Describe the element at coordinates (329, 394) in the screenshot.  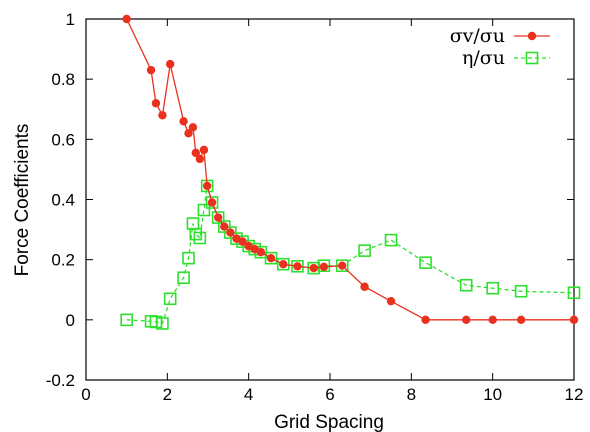
I see `x-tick-label: 6` at that location.